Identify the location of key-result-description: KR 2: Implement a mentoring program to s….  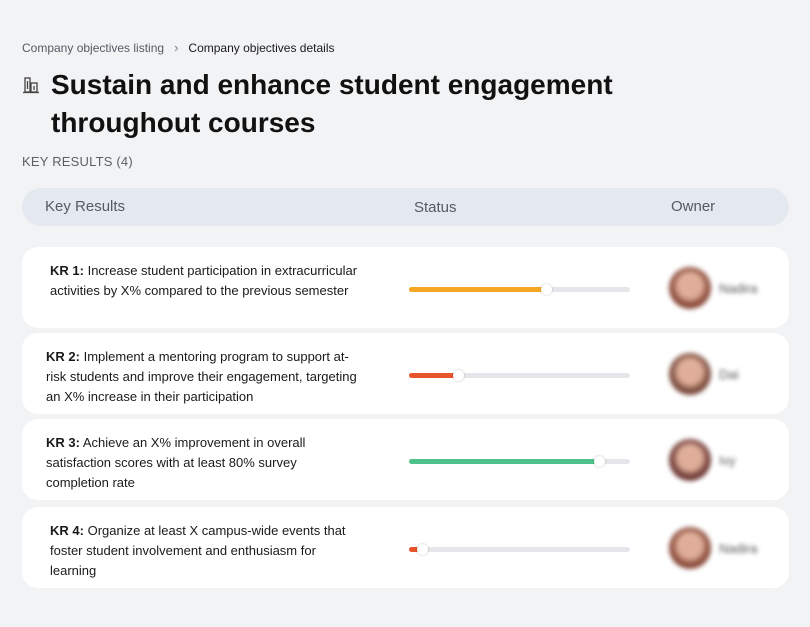
(206, 377).